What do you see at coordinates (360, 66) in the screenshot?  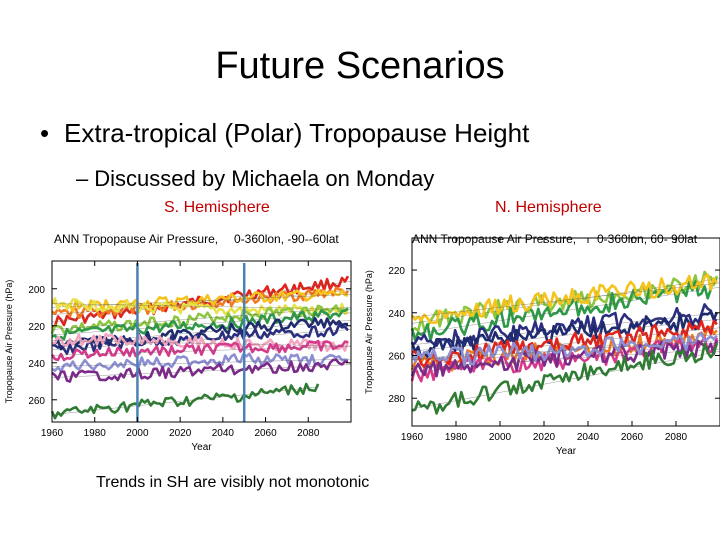 I see `slide-title: Future Scenarios` at bounding box center [360, 66].